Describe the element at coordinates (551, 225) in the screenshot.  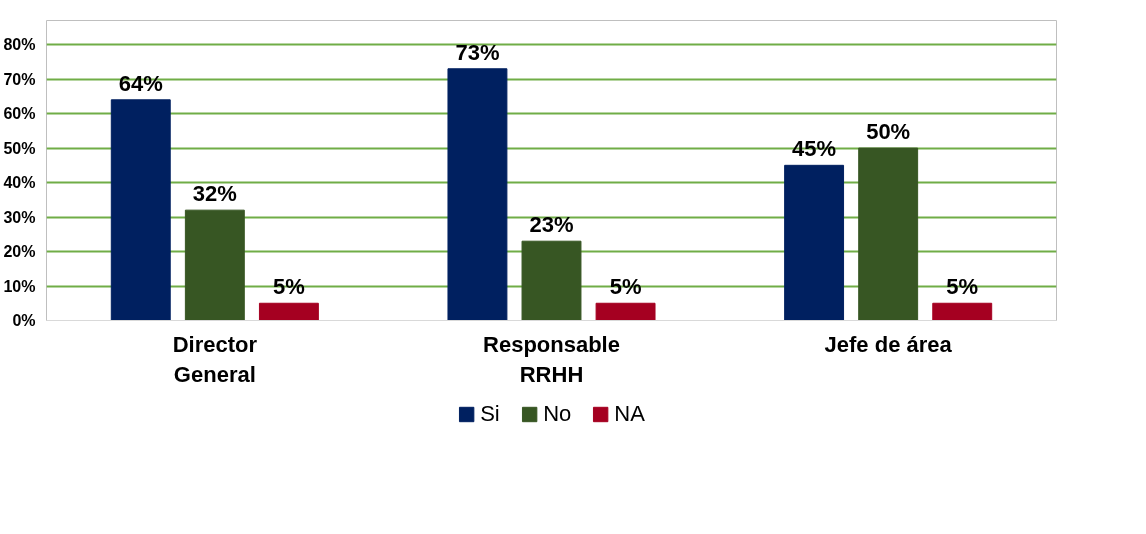
I see `data-label: 23%` at that location.